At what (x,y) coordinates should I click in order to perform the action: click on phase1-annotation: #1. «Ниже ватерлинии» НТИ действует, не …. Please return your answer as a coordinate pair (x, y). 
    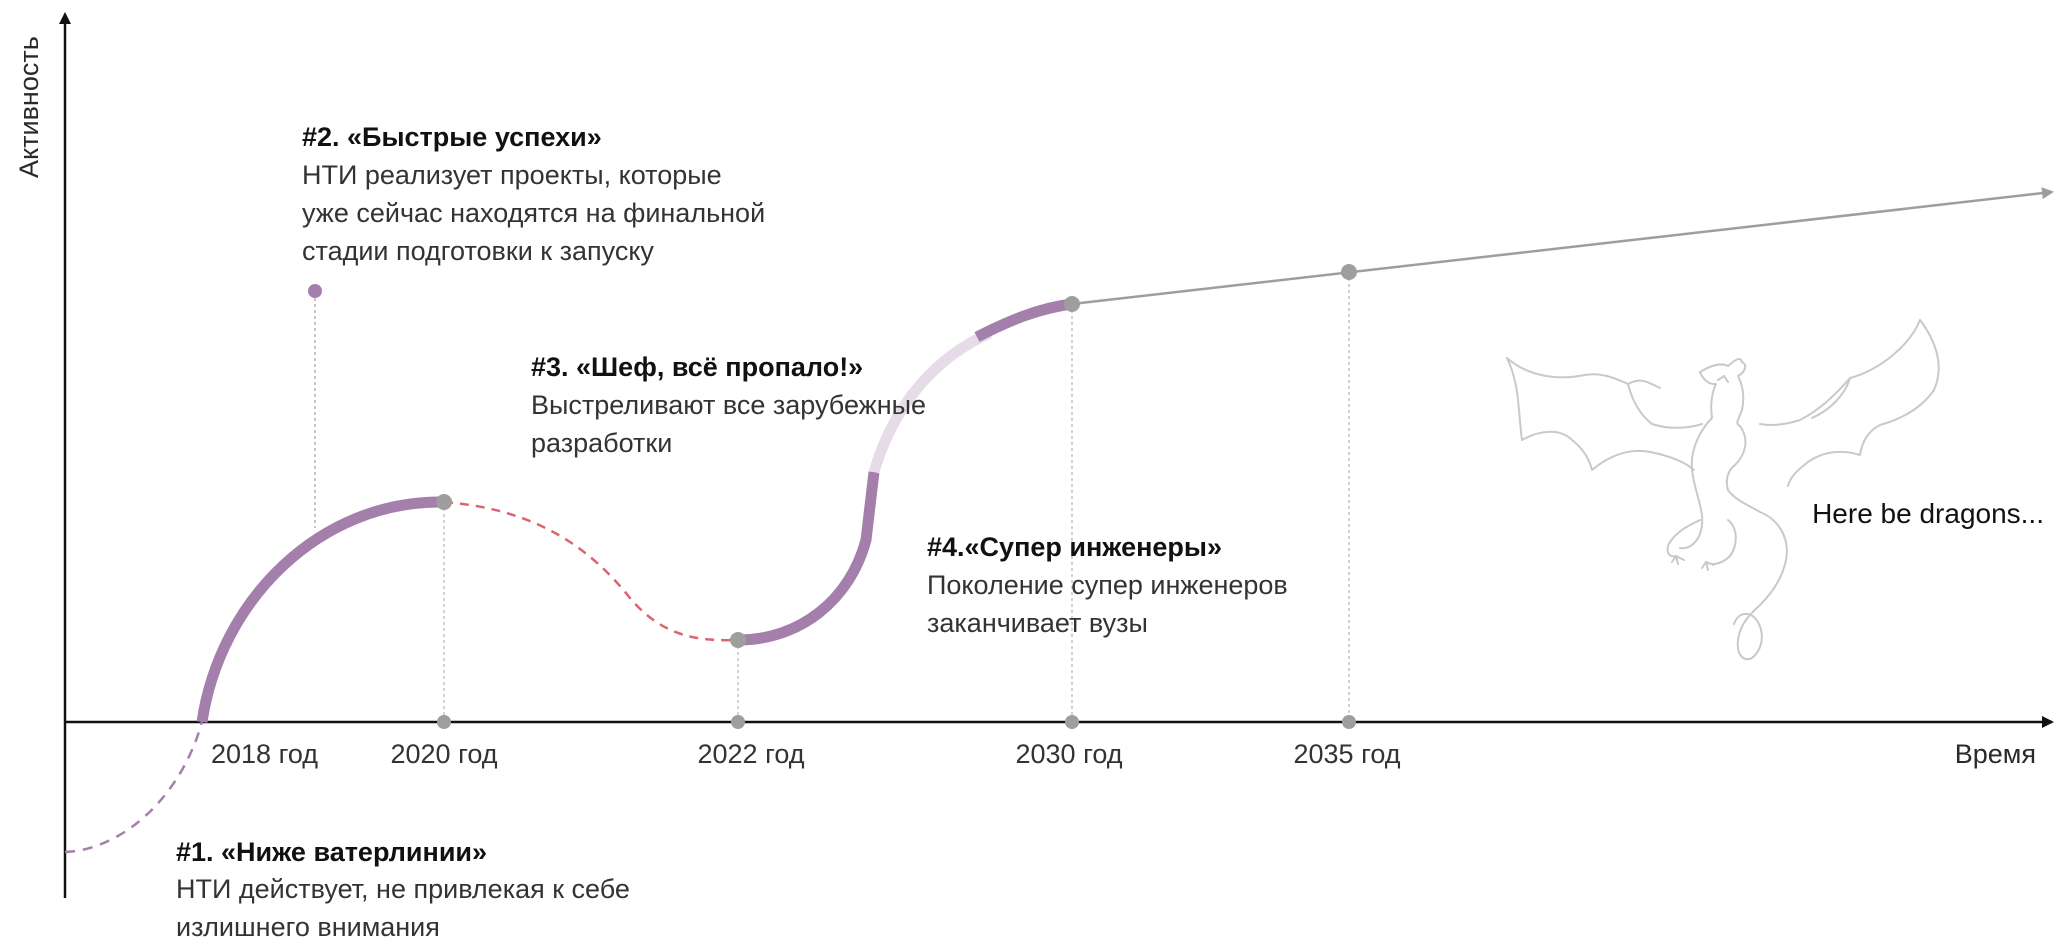
    Looking at the image, I should click on (403, 889).